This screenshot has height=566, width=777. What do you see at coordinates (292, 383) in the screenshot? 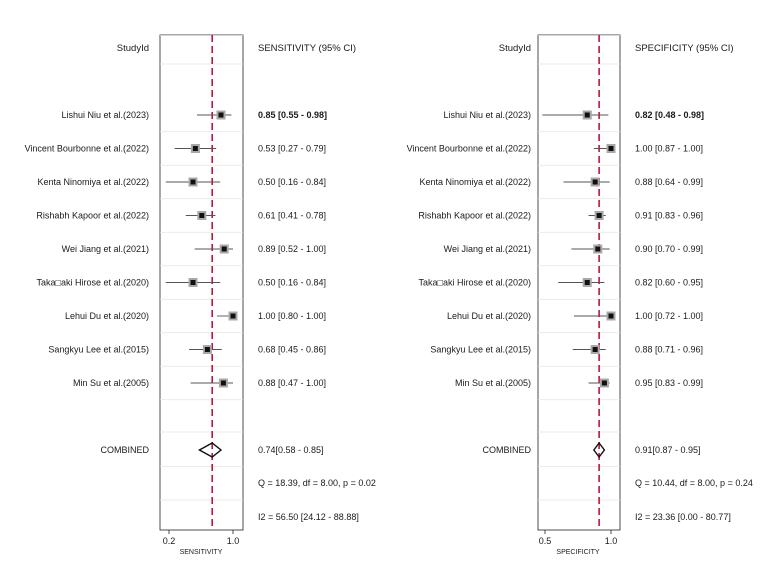
I see `study-ci-value: 0.88 [0.47 - 1.00]` at bounding box center [292, 383].